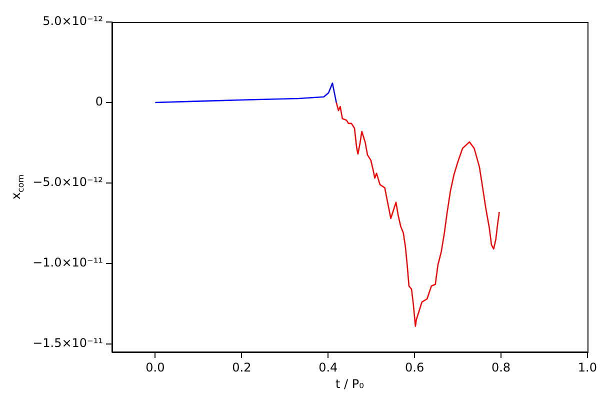 The image size is (600, 400). What do you see at coordinates (350, 384) in the screenshot?
I see `x-axis-title: t / P₀` at bounding box center [350, 384].